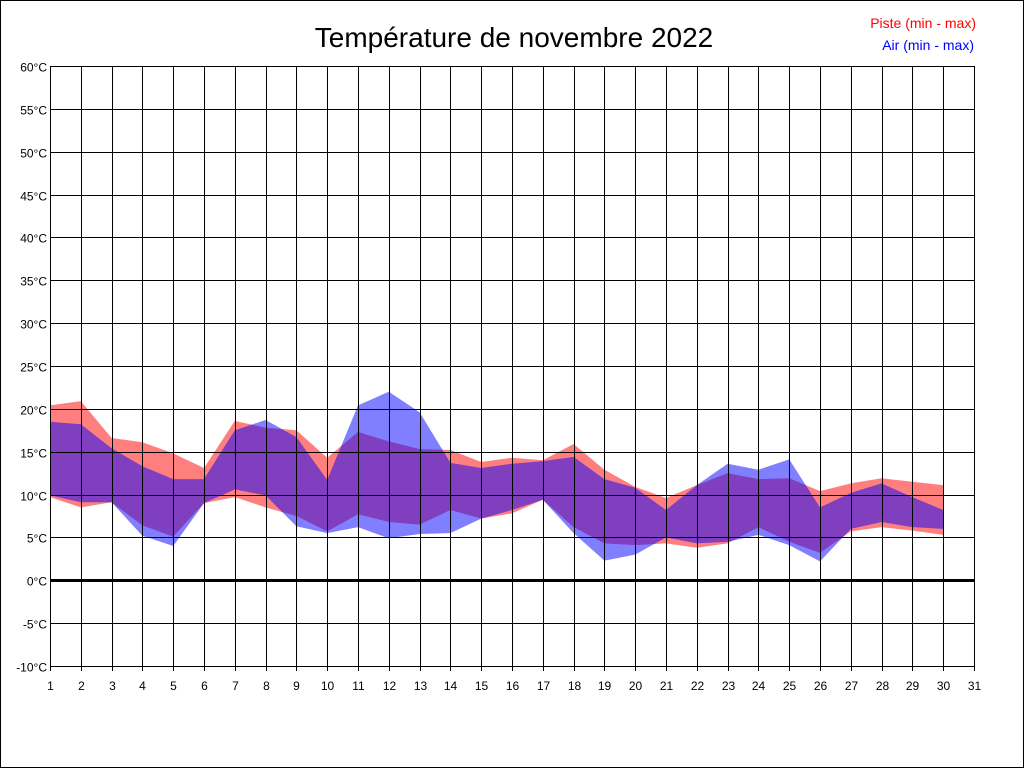 This screenshot has width=1024, height=768. What do you see at coordinates (852, 686) in the screenshot?
I see `x-tick-label: 27` at bounding box center [852, 686].